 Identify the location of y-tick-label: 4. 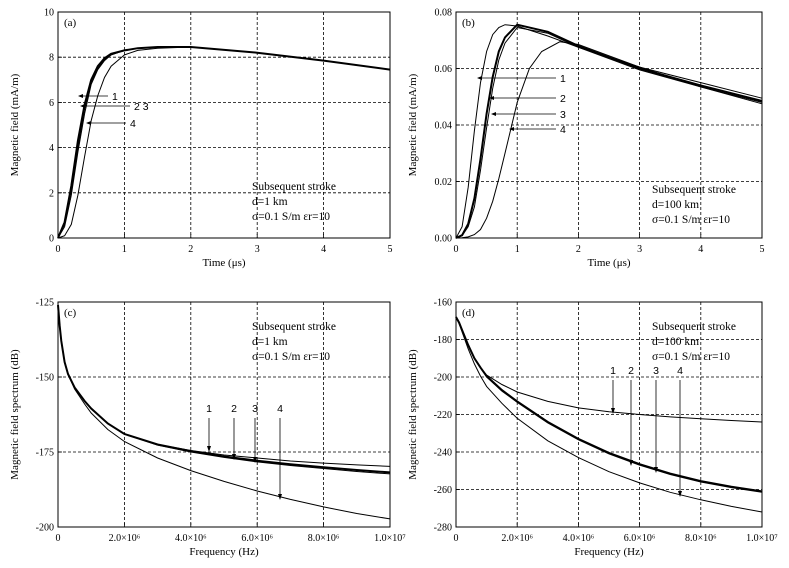
(51, 148).